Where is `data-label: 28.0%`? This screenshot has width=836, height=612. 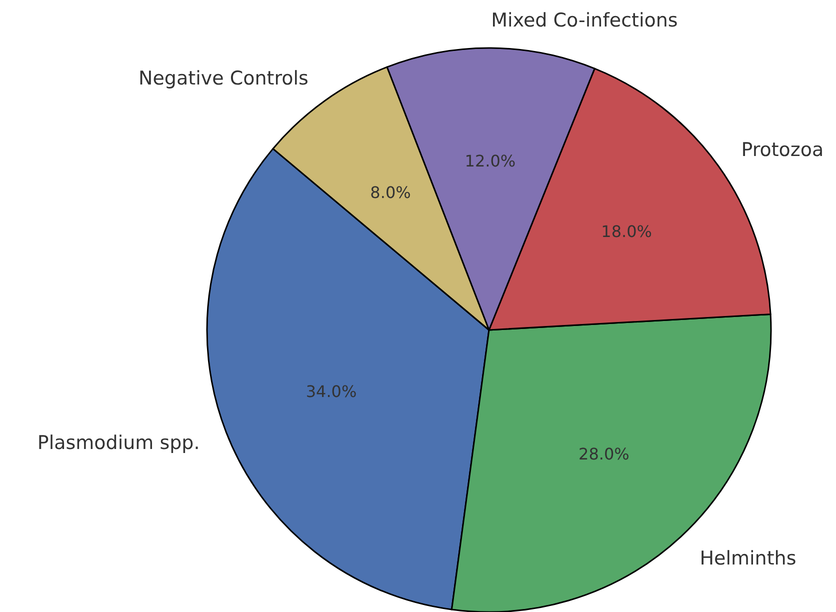 data-label: 28.0% is located at coordinates (604, 454).